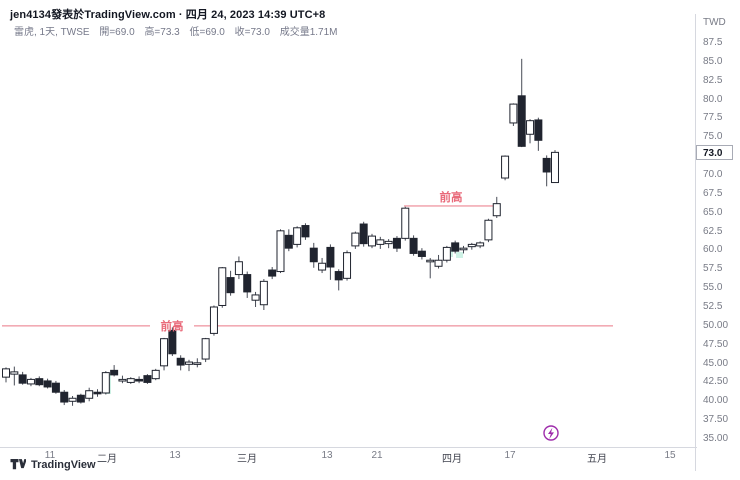 The image size is (740, 480). I want to click on legend-instrument: 雷虎, 1天, TWSE, so click(52, 32).